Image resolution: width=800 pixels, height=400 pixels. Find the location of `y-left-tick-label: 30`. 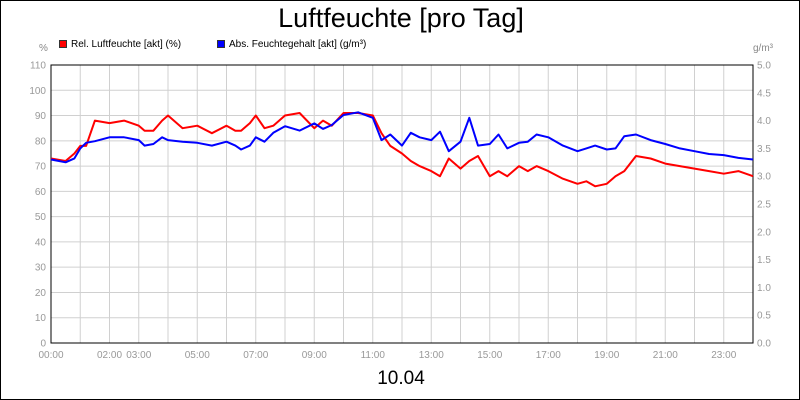

y-left-tick-label: 30 is located at coordinates (41, 268).